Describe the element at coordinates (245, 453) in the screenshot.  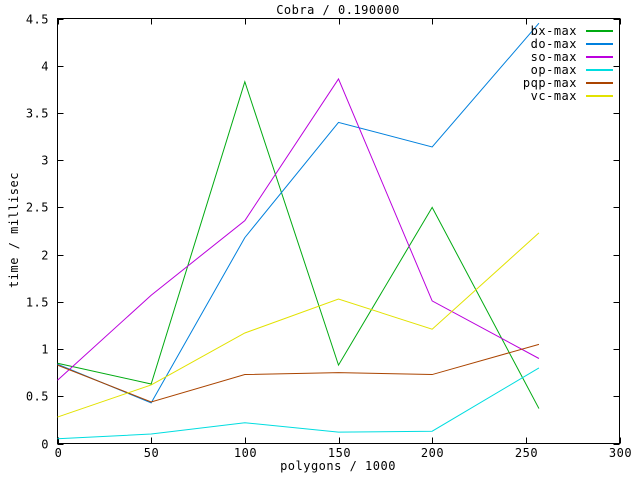
I see `x-tick-label: 100` at that location.